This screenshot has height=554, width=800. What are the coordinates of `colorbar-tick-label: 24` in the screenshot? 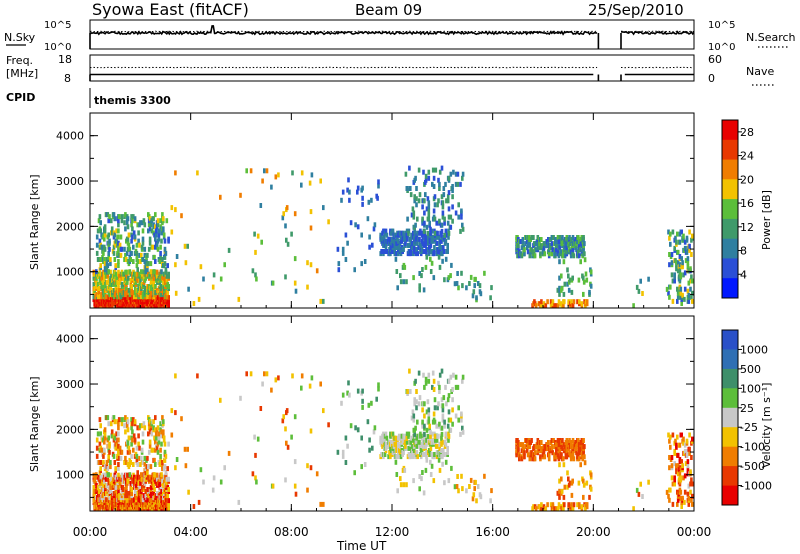 It's located at (747, 156).